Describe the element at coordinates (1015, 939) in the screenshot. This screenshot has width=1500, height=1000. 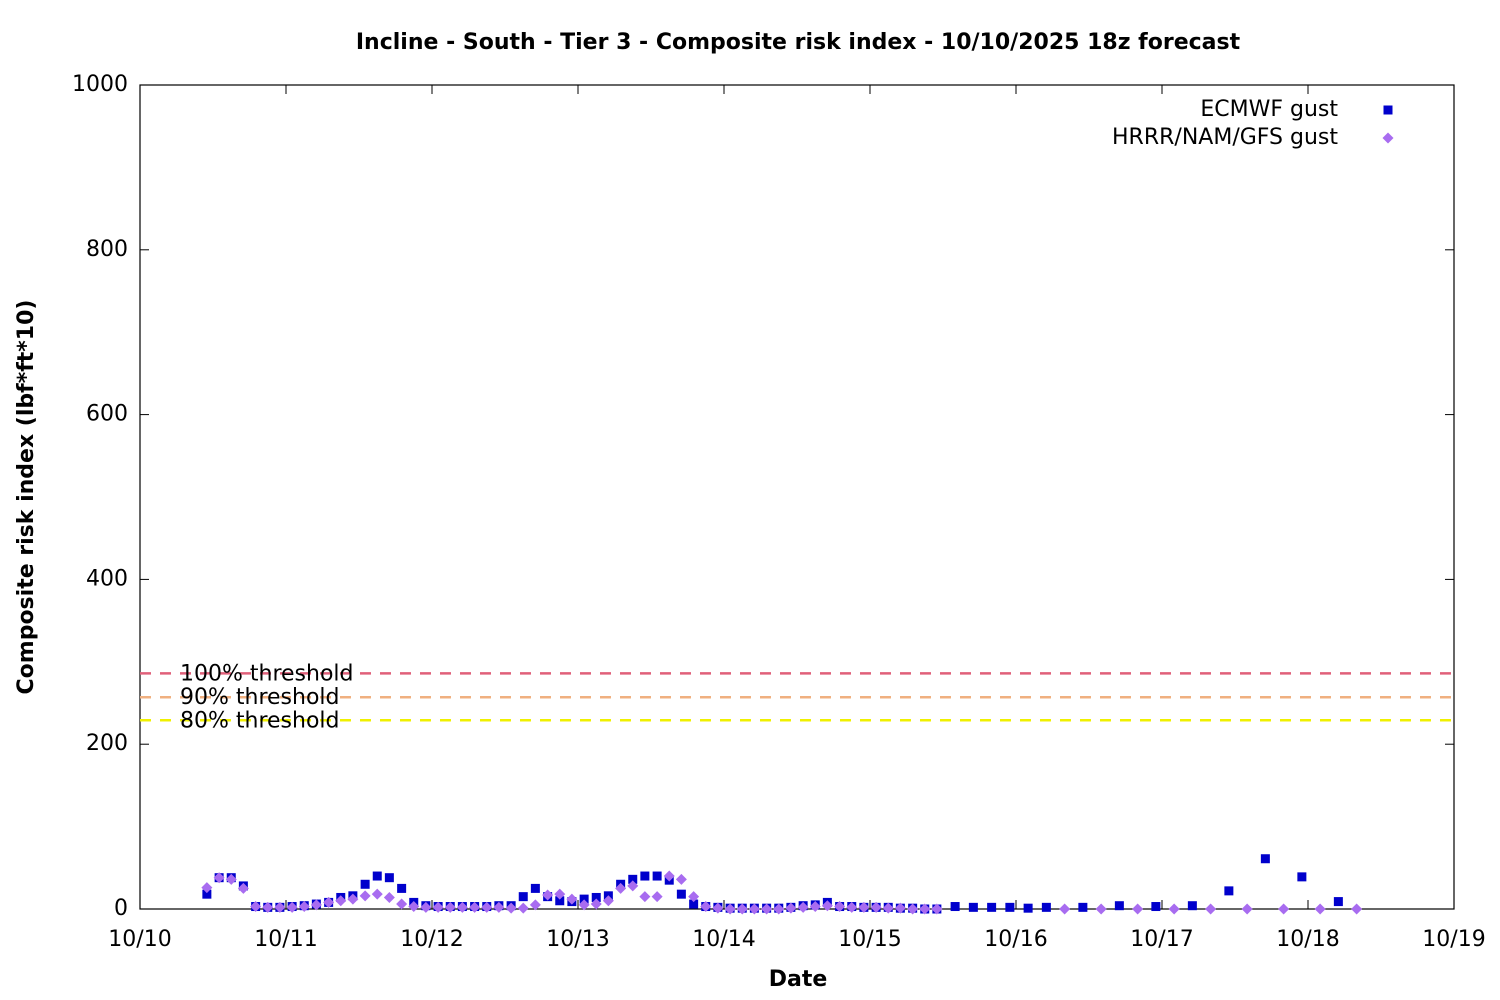
I see `x-tick-label: 10/16` at that location.